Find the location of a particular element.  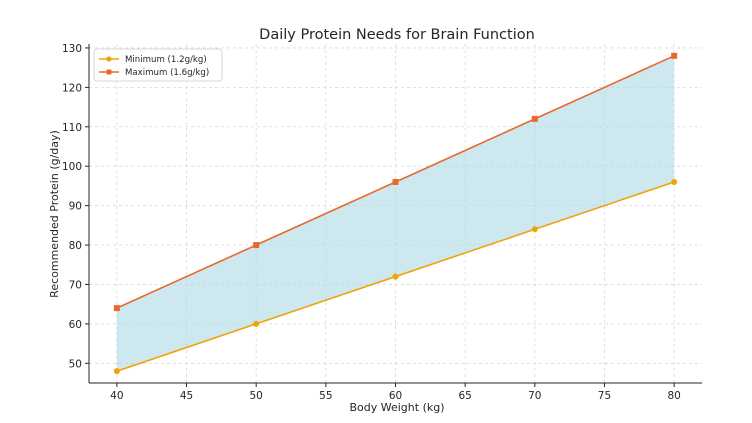

x-tick-label: 60 is located at coordinates (395, 396).